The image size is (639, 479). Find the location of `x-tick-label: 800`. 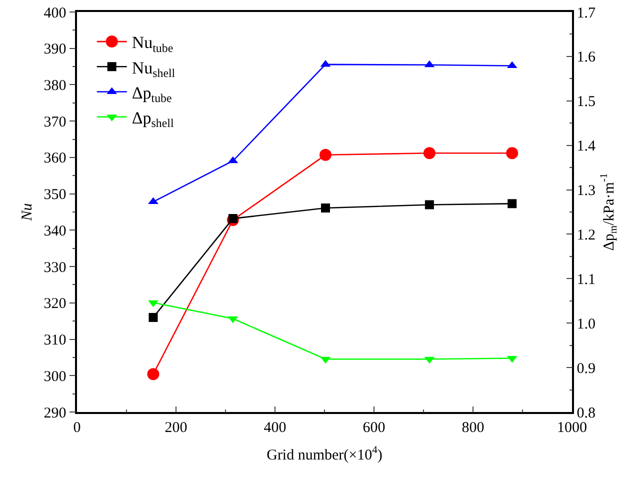

x-tick-label: 800 is located at coordinates (473, 428).